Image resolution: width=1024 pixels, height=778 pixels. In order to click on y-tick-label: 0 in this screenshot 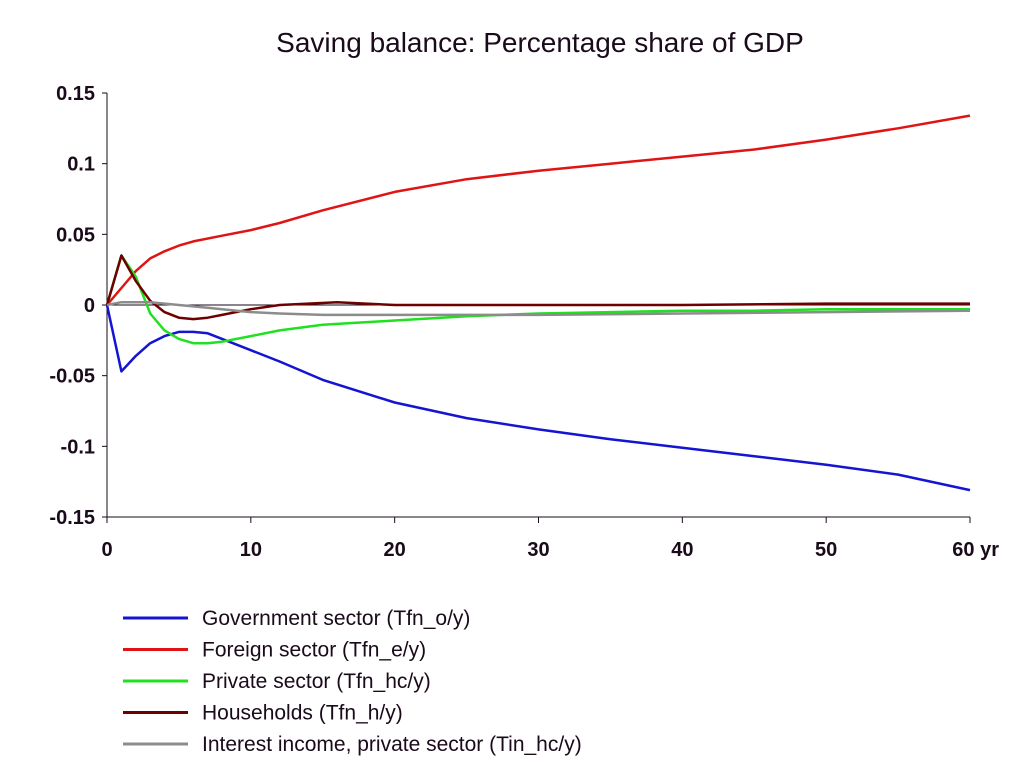, I will do `click(89, 306)`.